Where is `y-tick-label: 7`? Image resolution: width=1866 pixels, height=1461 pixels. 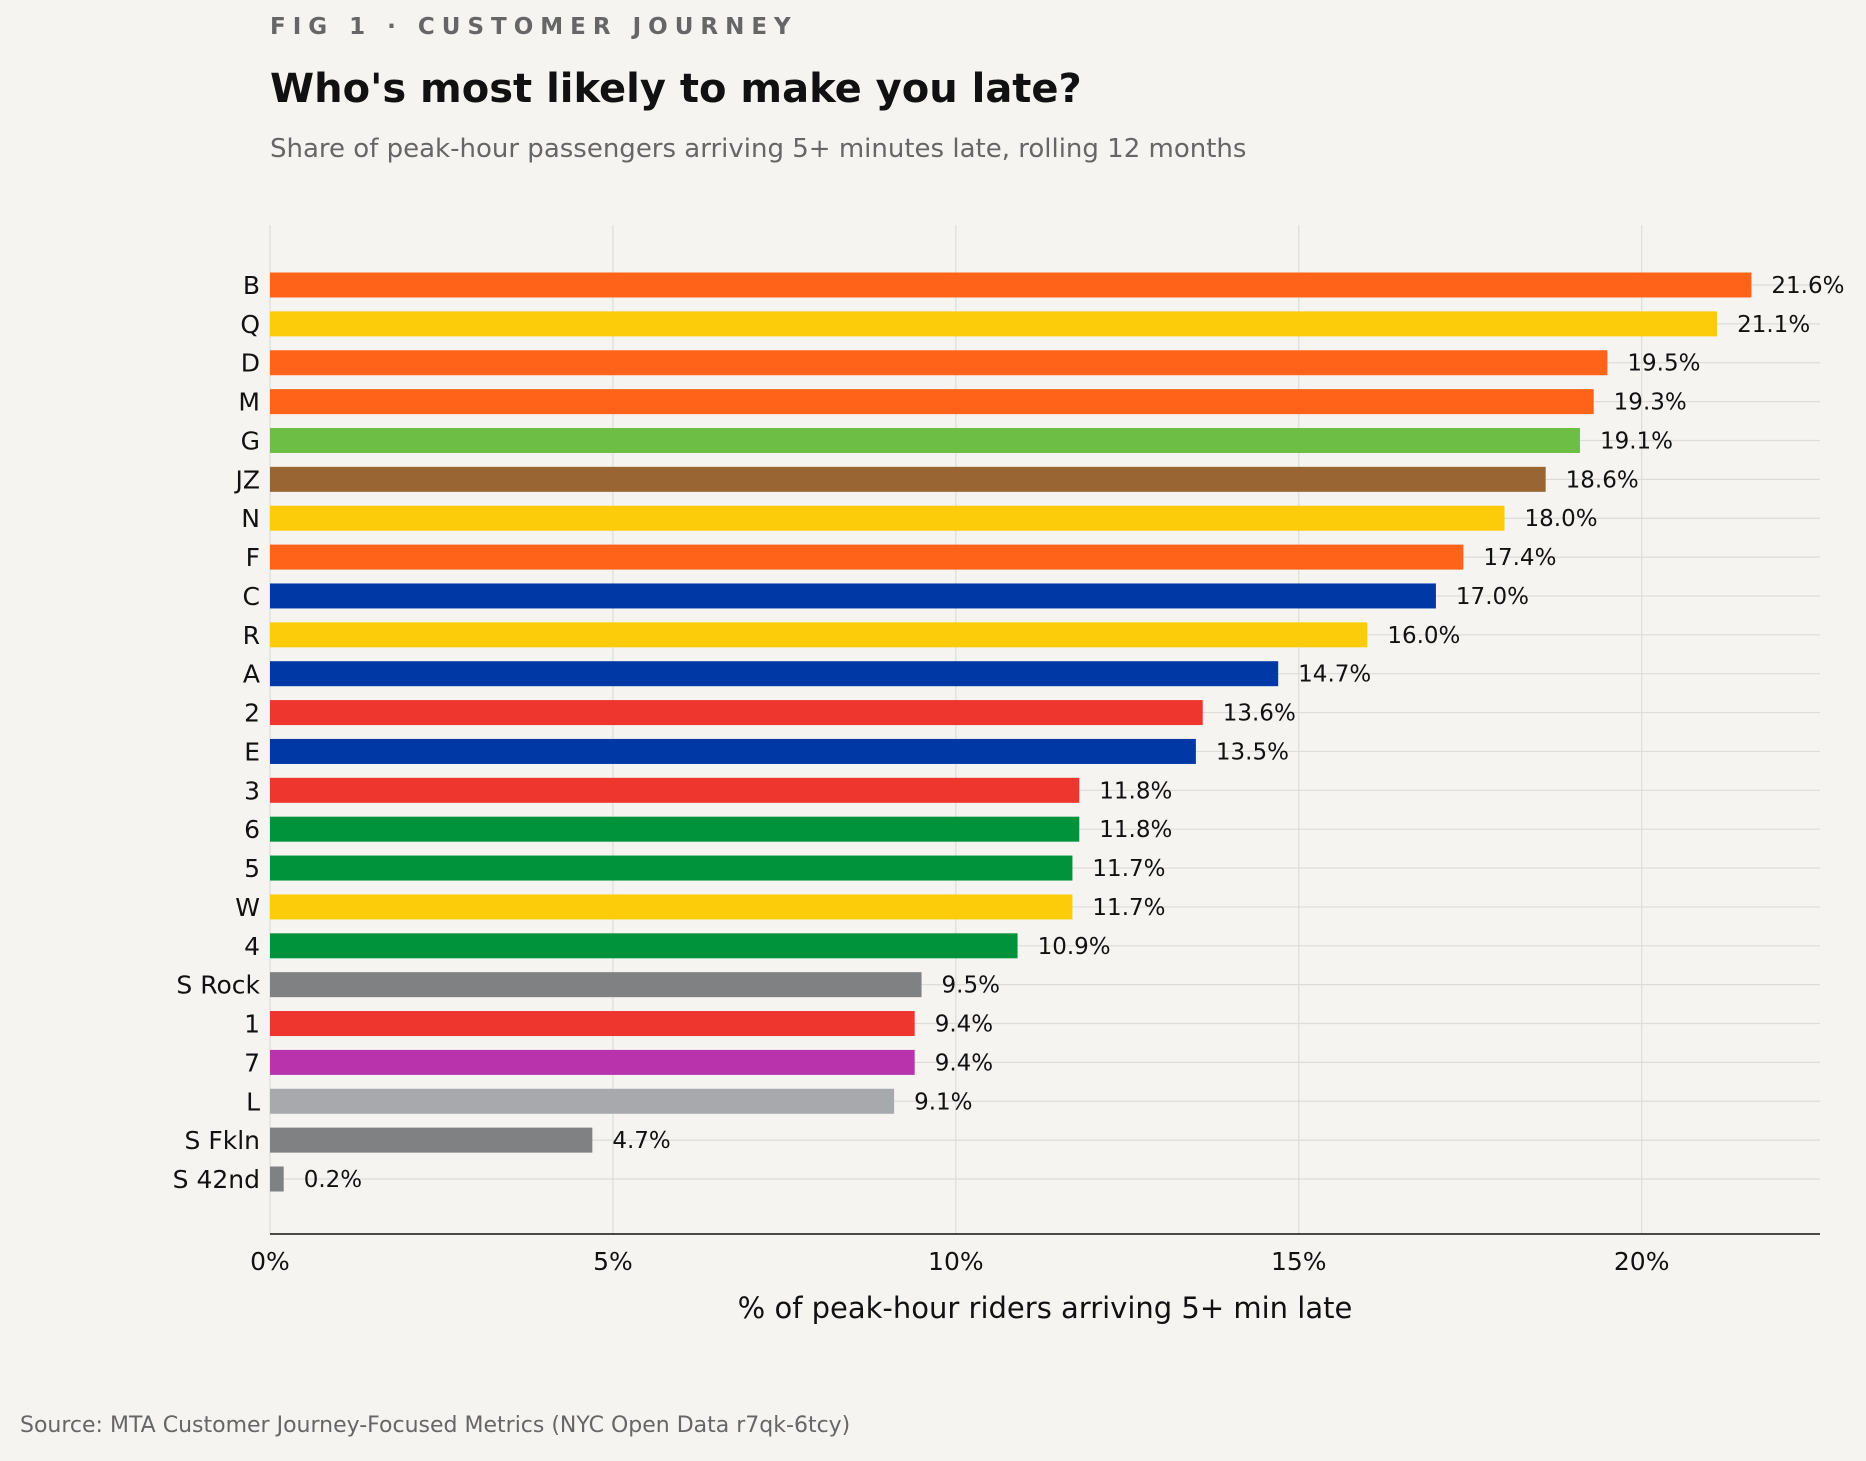 y-tick-label: 7 is located at coordinates (252, 1062).